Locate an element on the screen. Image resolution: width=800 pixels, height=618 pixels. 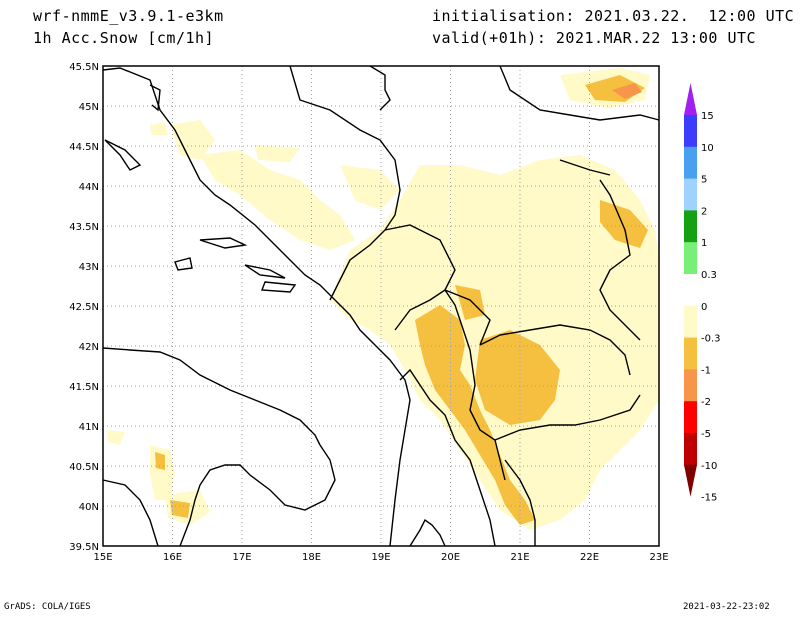
longitude-labels: 15E 16E 17E 18E 19E 20E 21E 22E 23E is located at coordinates (380, 557).